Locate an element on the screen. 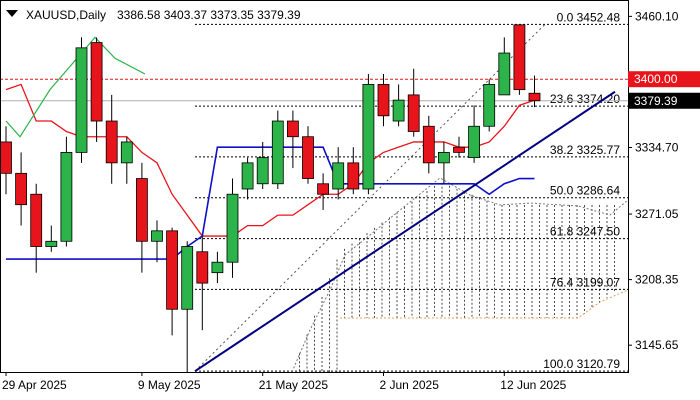 This screenshot has height=400, width=700. x-tick-label-0: 29 Apr 2025 is located at coordinates (34, 385).